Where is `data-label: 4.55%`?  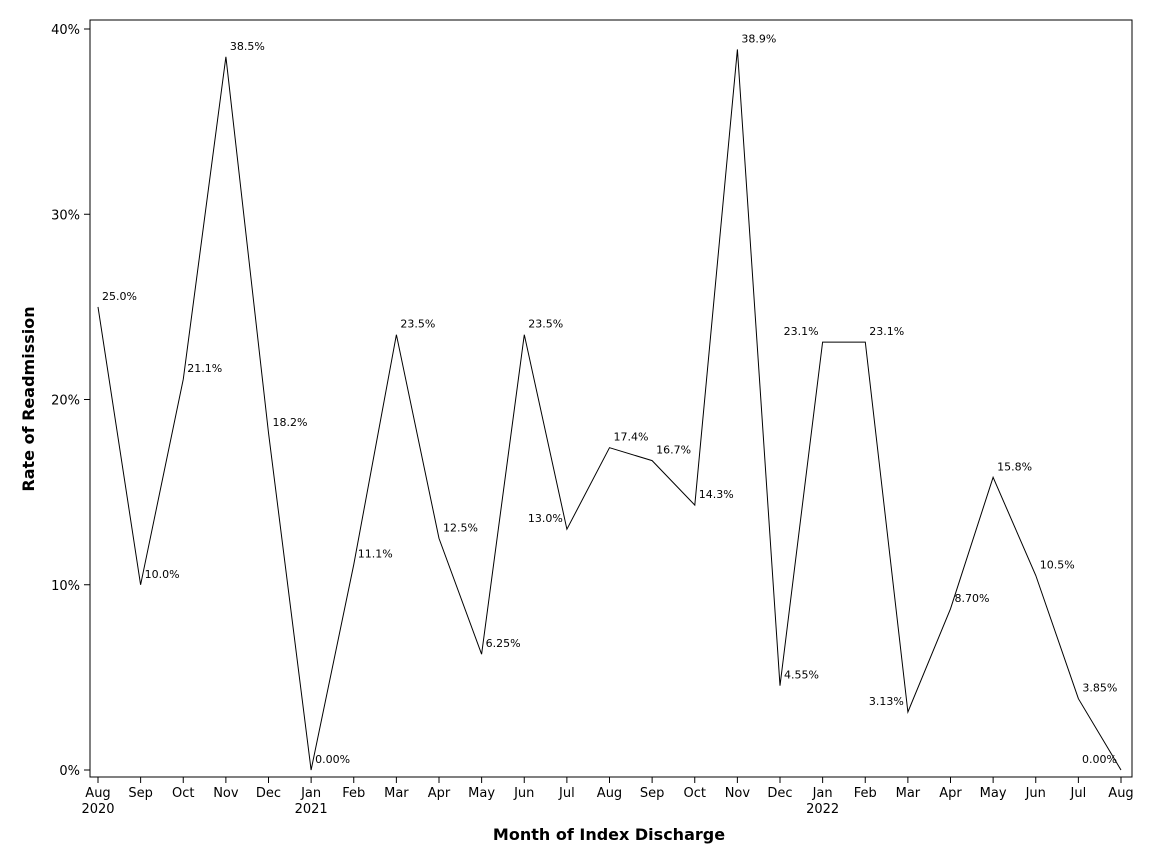 data-label: 4.55% is located at coordinates (801, 675).